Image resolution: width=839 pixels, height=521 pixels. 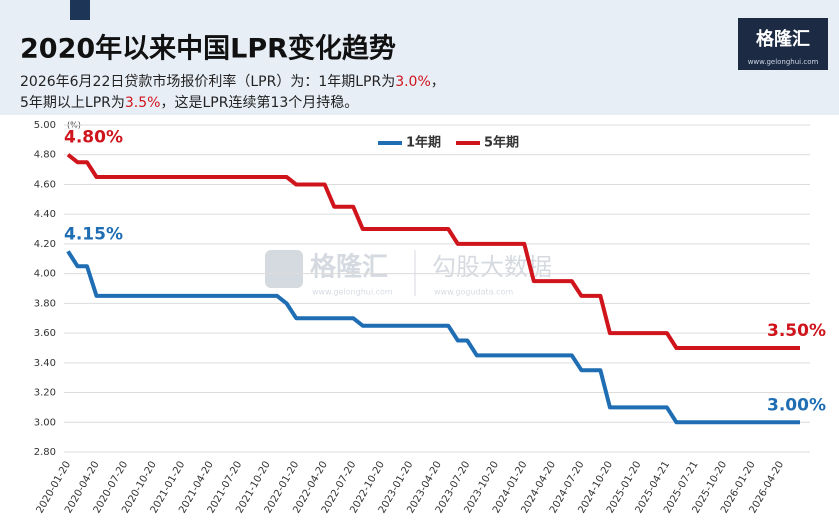 What do you see at coordinates (45, 244) in the screenshot?
I see `y-tick-label: 4.20` at bounding box center [45, 244].